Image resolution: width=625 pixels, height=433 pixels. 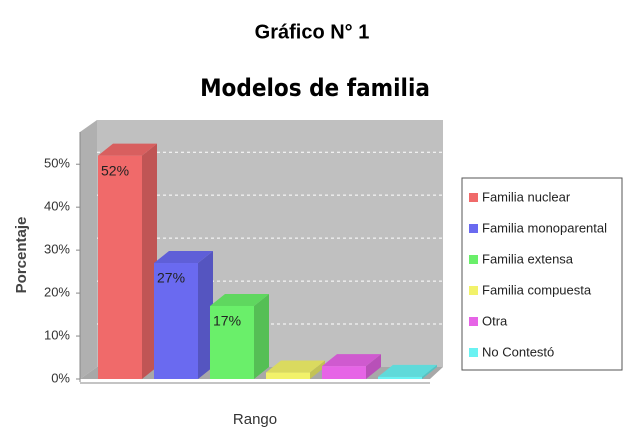 What do you see at coordinates (57, 249) in the screenshot?
I see `y-tick-label: 30%` at bounding box center [57, 249].